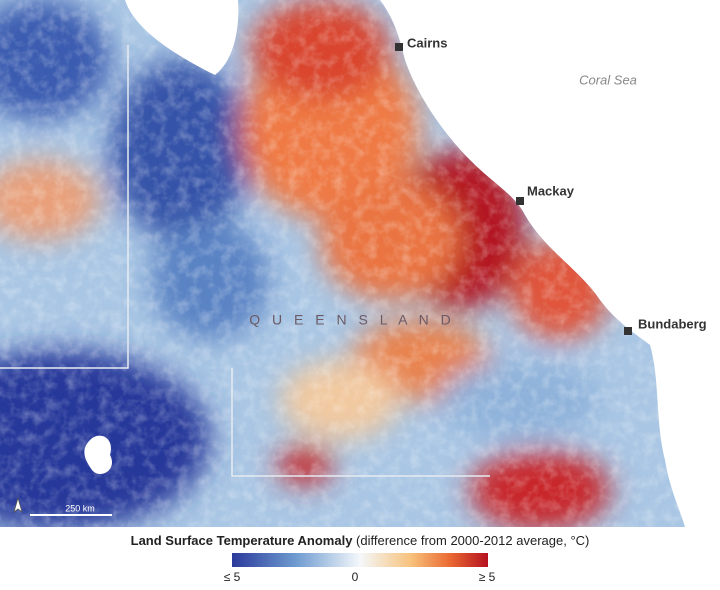  Describe the element at coordinates (551, 190) in the screenshot. I see `city-label: Mackay` at that location.